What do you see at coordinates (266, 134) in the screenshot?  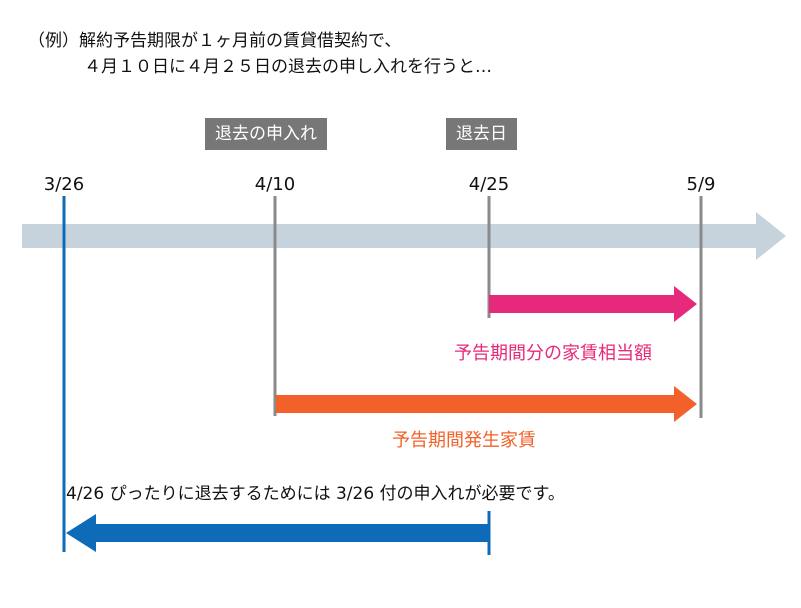 I see `tag-request: 退去の申入れ` at bounding box center [266, 134].